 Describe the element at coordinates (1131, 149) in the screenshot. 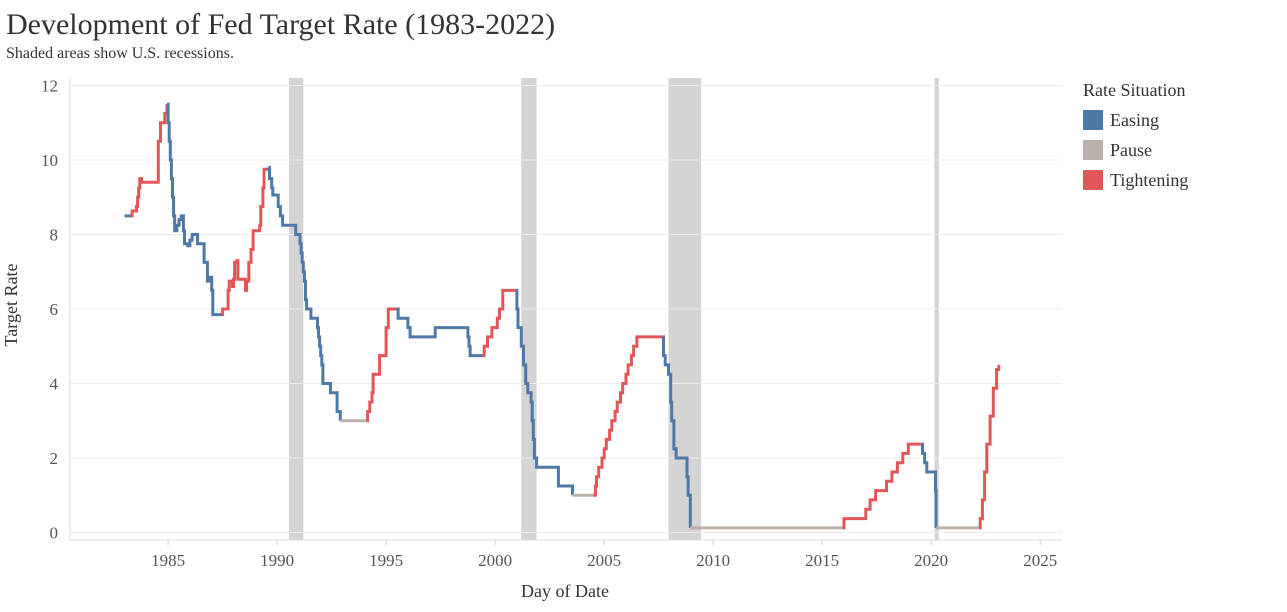

I see `legend-label-pause: Pause` at that location.